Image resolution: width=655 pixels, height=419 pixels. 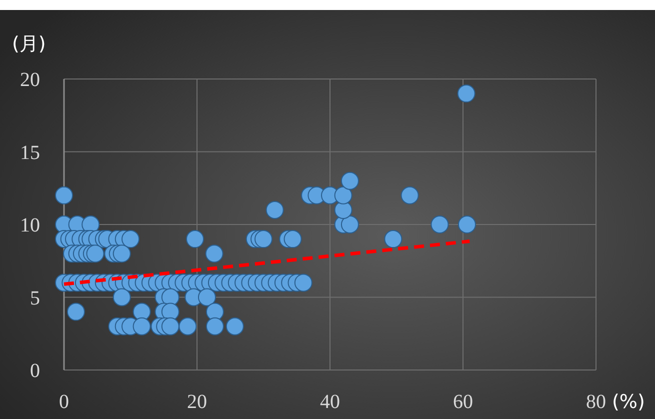 What do you see at coordinates (30, 80) in the screenshot?
I see `y-tick-label: 20` at bounding box center [30, 80].